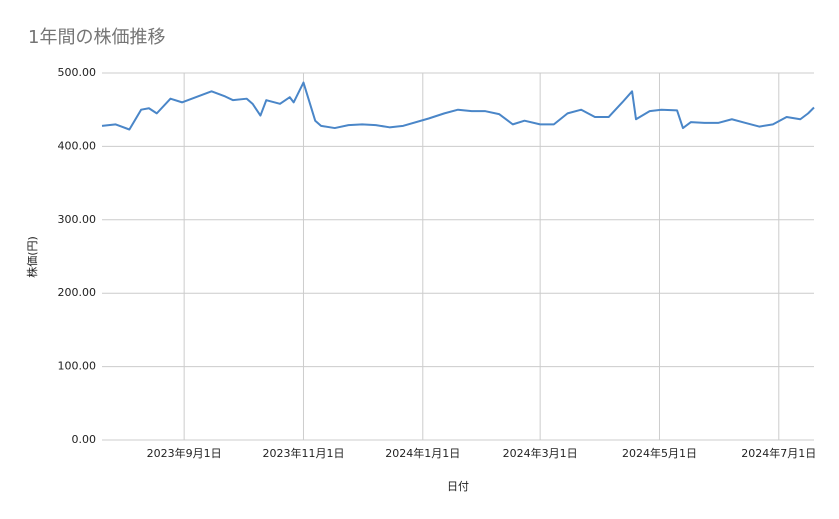 This screenshot has height=519, width=839. What do you see at coordinates (77, 72) in the screenshot?
I see `y-tick-label: 500.00` at bounding box center [77, 72].